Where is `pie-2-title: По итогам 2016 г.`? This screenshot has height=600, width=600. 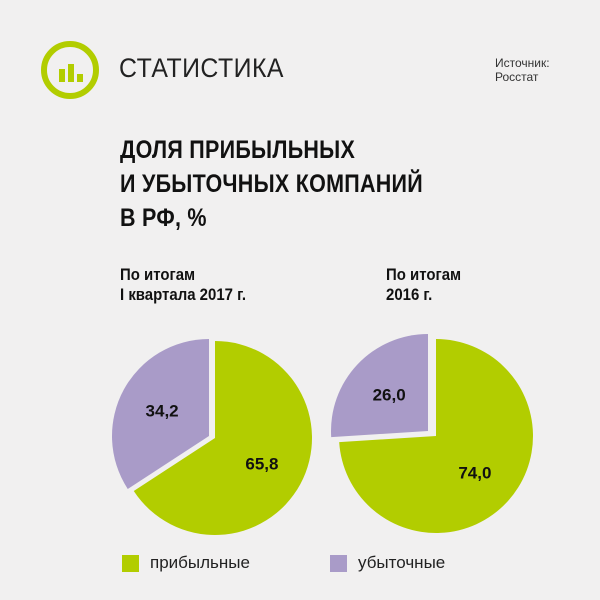
pie-2-title: По итогам 2016 г. is located at coordinates (423, 285).